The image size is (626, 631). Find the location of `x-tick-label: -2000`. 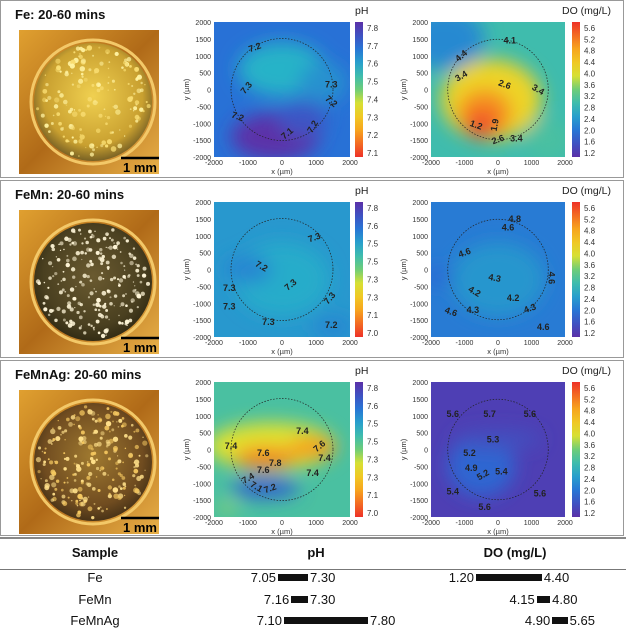

x-tick-label: -2000 is located at coordinates (431, 163).